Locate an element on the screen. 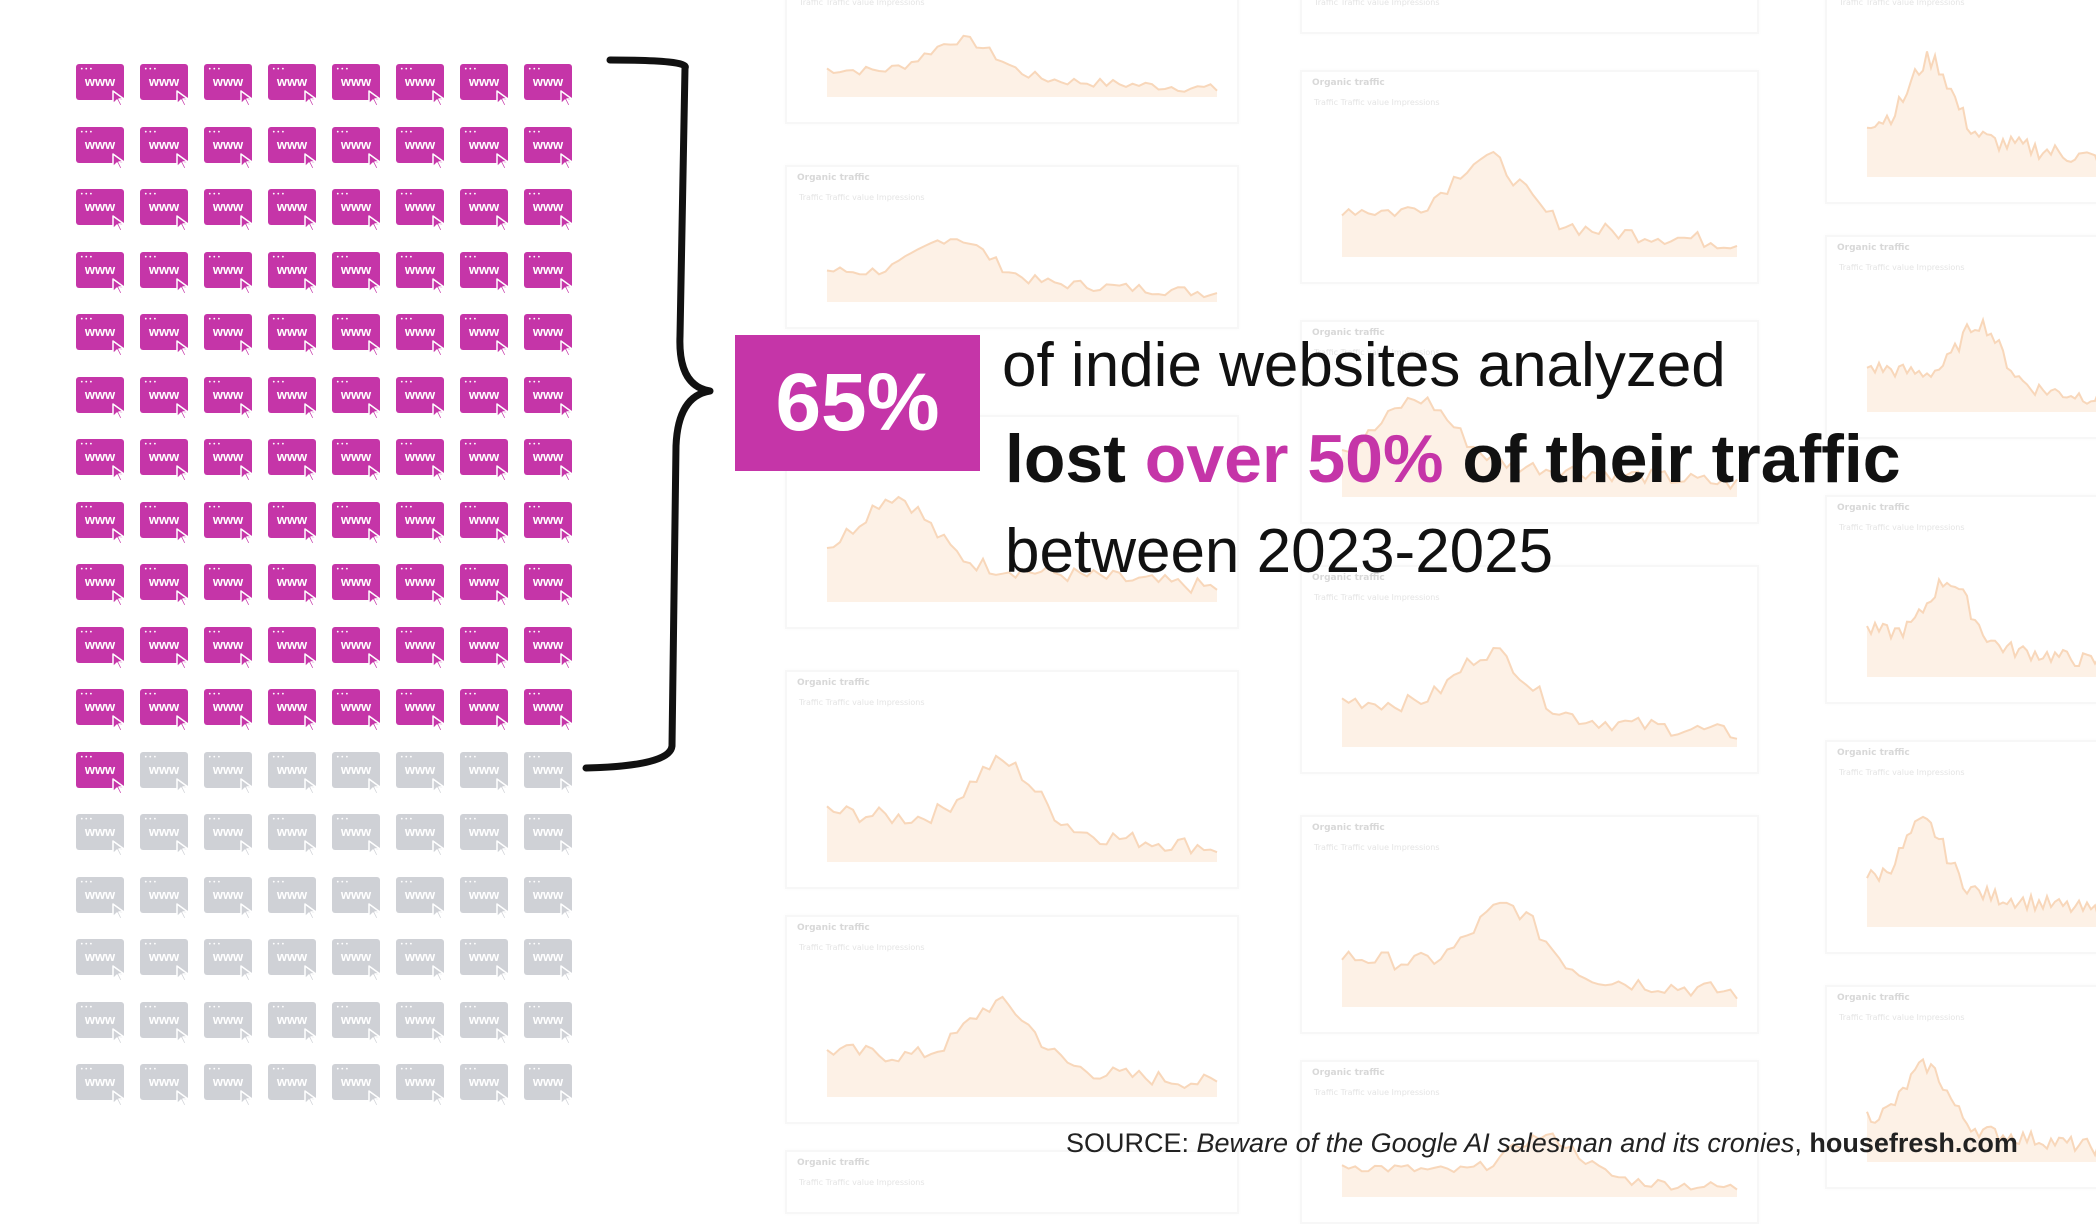 The image size is (2096, 1224). percent-badge: 65% is located at coordinates (857, 403).